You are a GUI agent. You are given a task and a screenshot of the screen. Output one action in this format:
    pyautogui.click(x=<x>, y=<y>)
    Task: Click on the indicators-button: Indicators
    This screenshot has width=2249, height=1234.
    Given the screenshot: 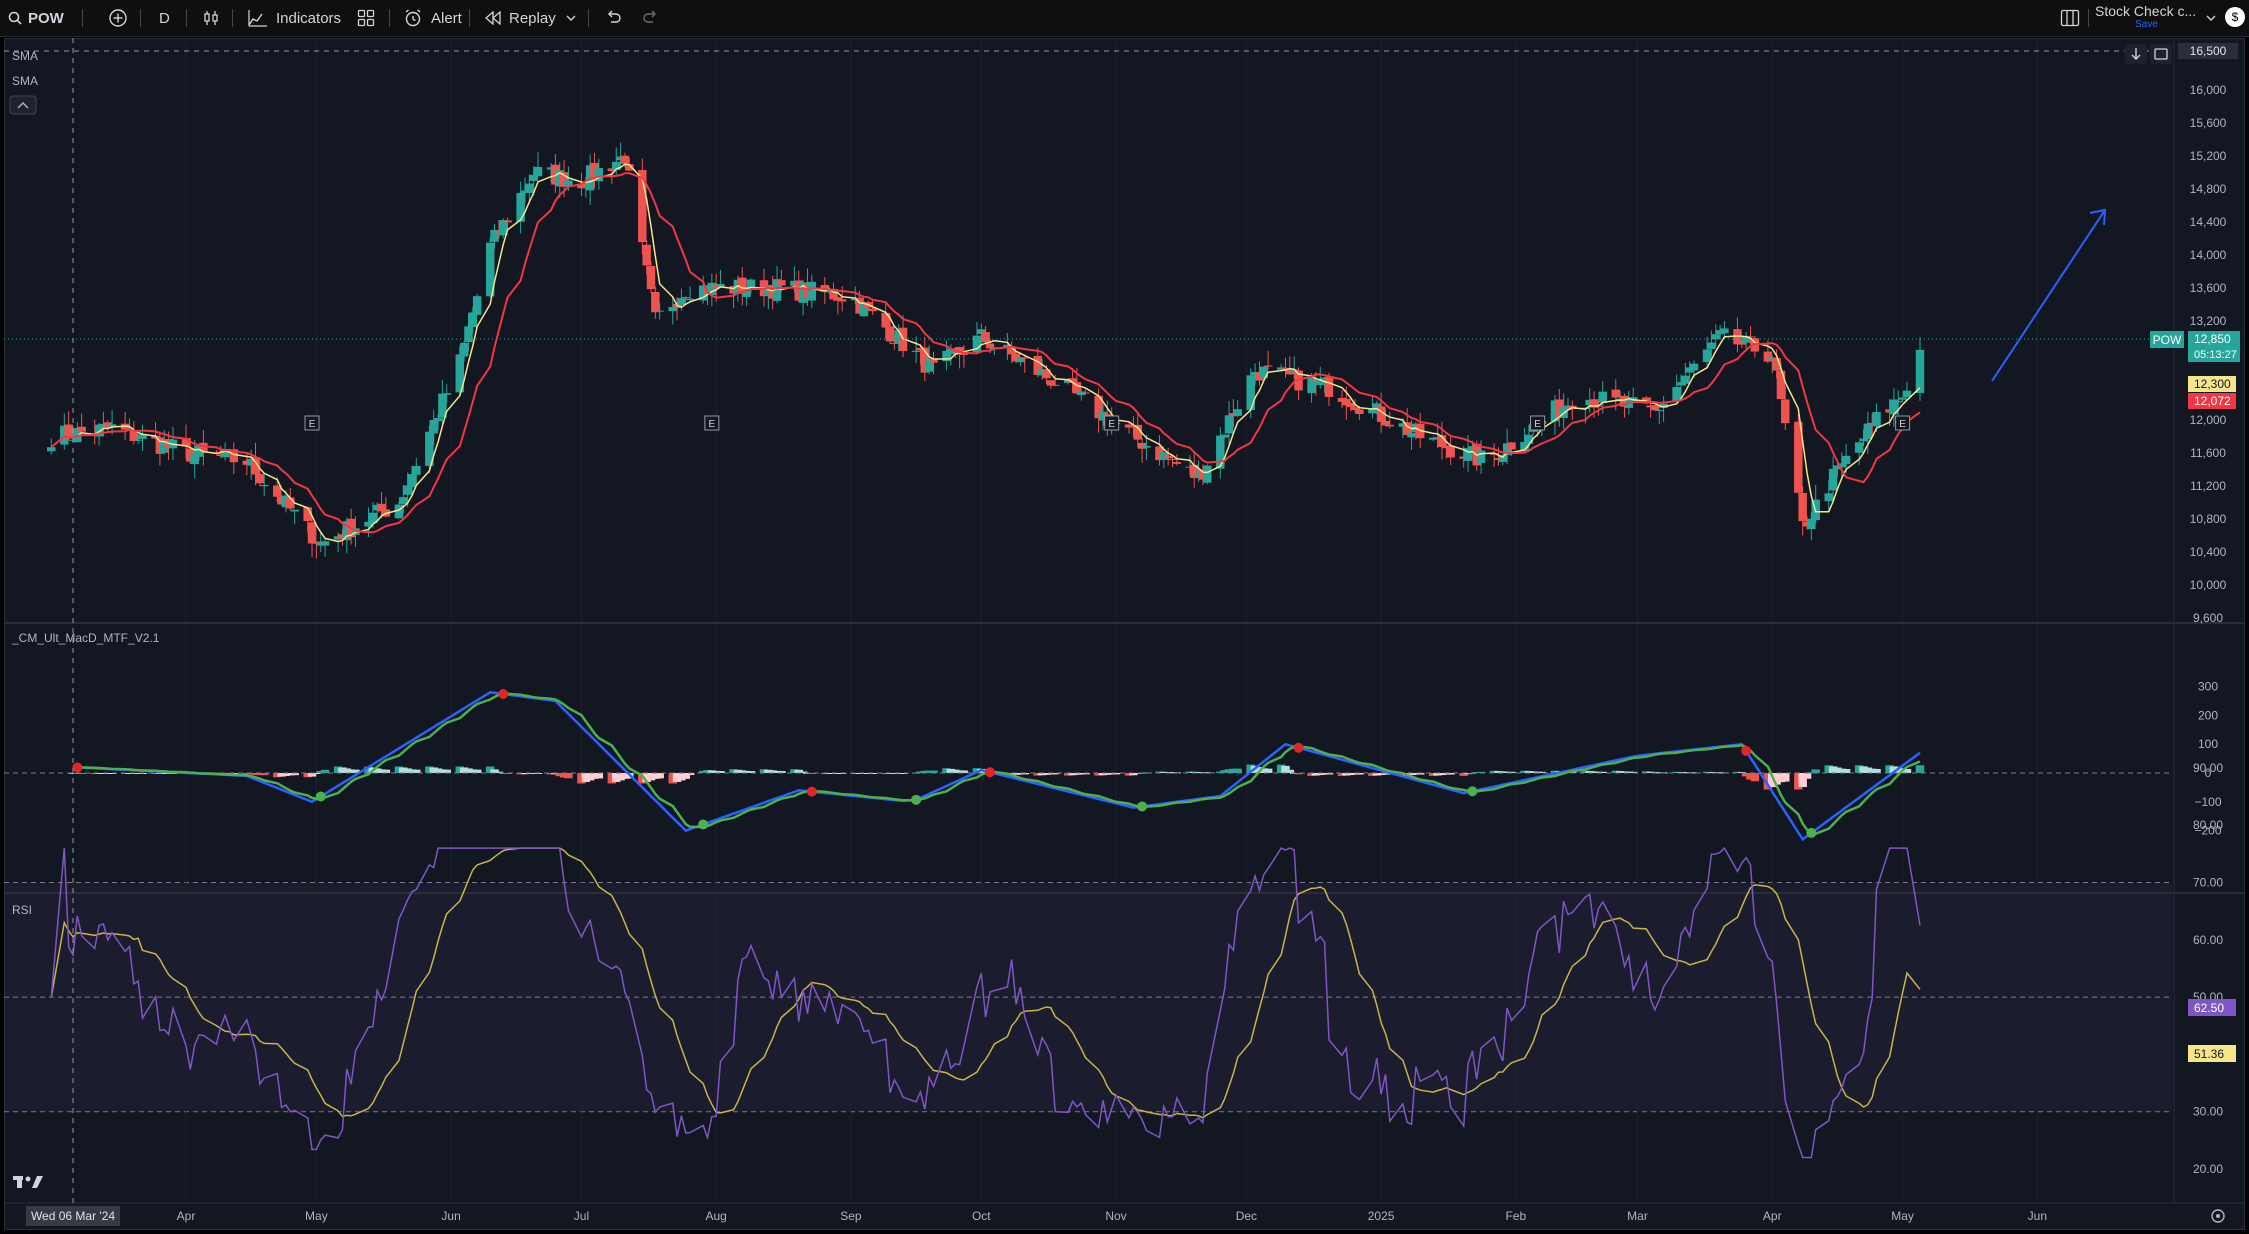 What is the action you would take?
    pyautogui.click(x=294, y=18)
    